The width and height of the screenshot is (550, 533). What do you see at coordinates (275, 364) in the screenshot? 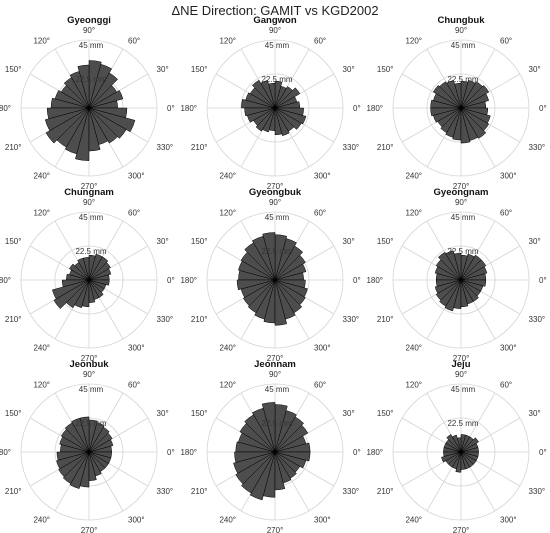
I see `panel-title: Jeonnam` at bounding box center [275, 364].